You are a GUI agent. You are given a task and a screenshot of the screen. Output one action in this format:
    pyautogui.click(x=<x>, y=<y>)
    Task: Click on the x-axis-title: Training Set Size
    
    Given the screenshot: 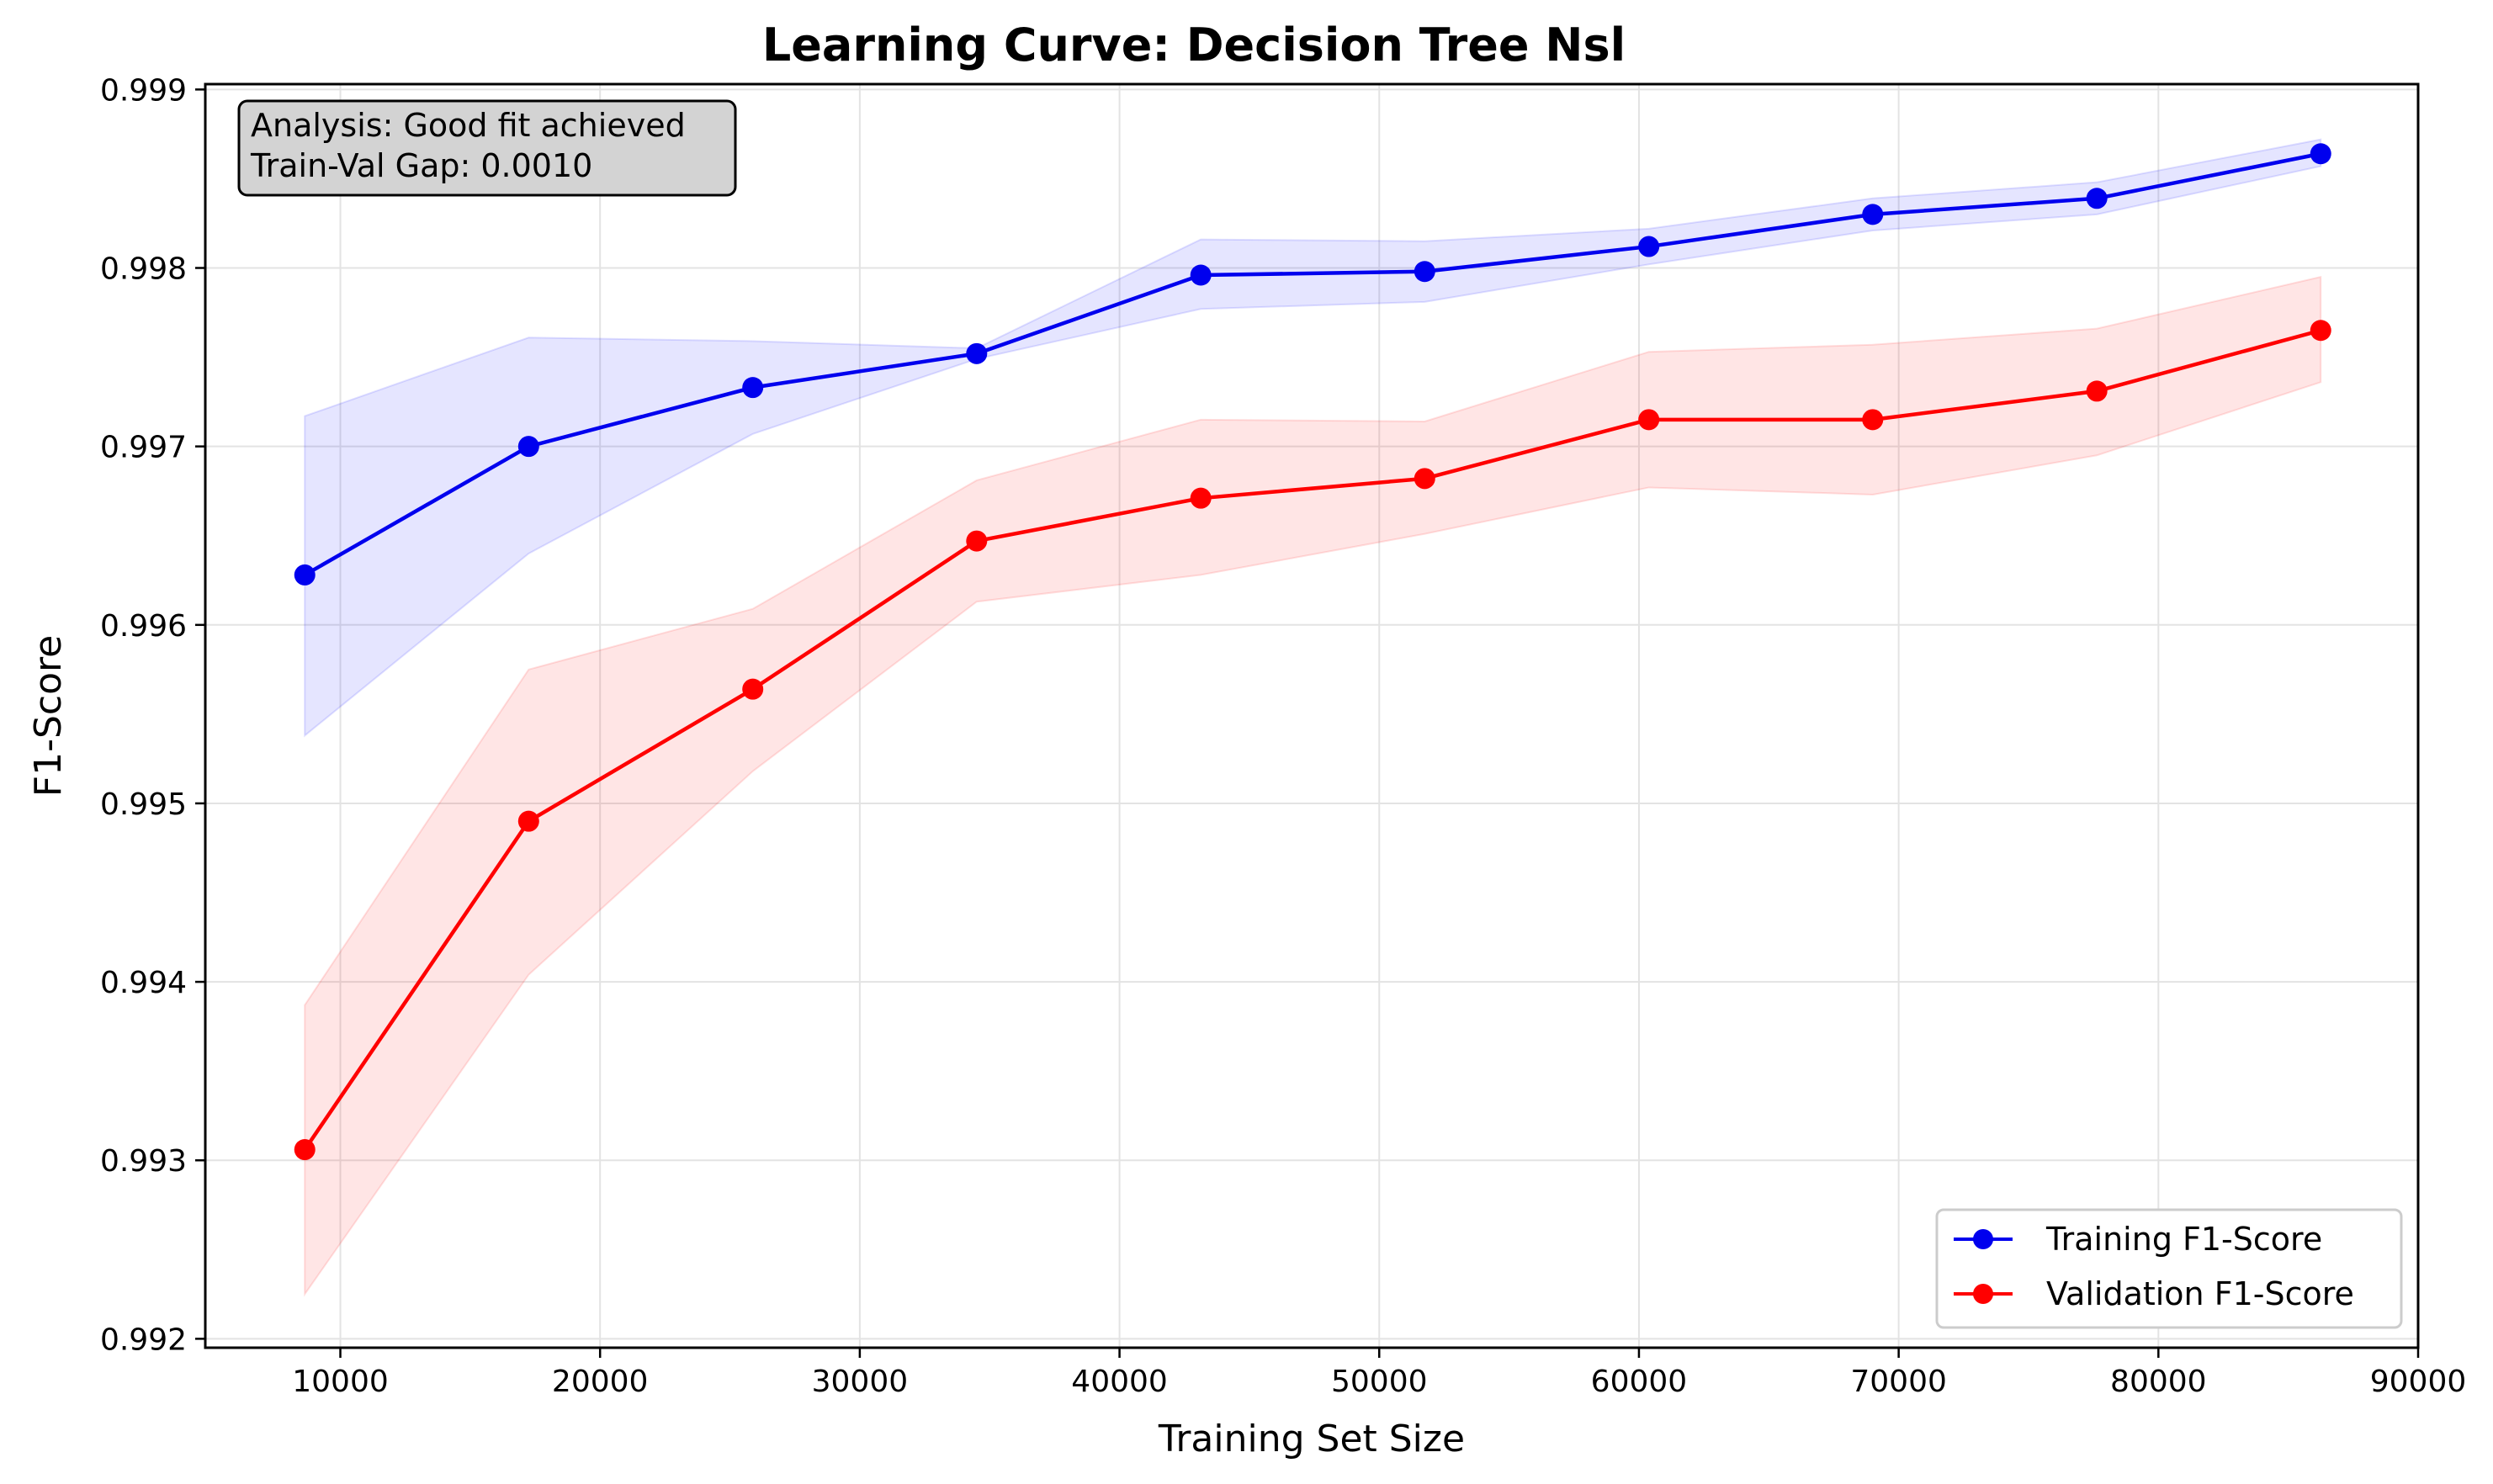 What is the action you would take?
    pyautogui.click(x=1311, y=1439)
    